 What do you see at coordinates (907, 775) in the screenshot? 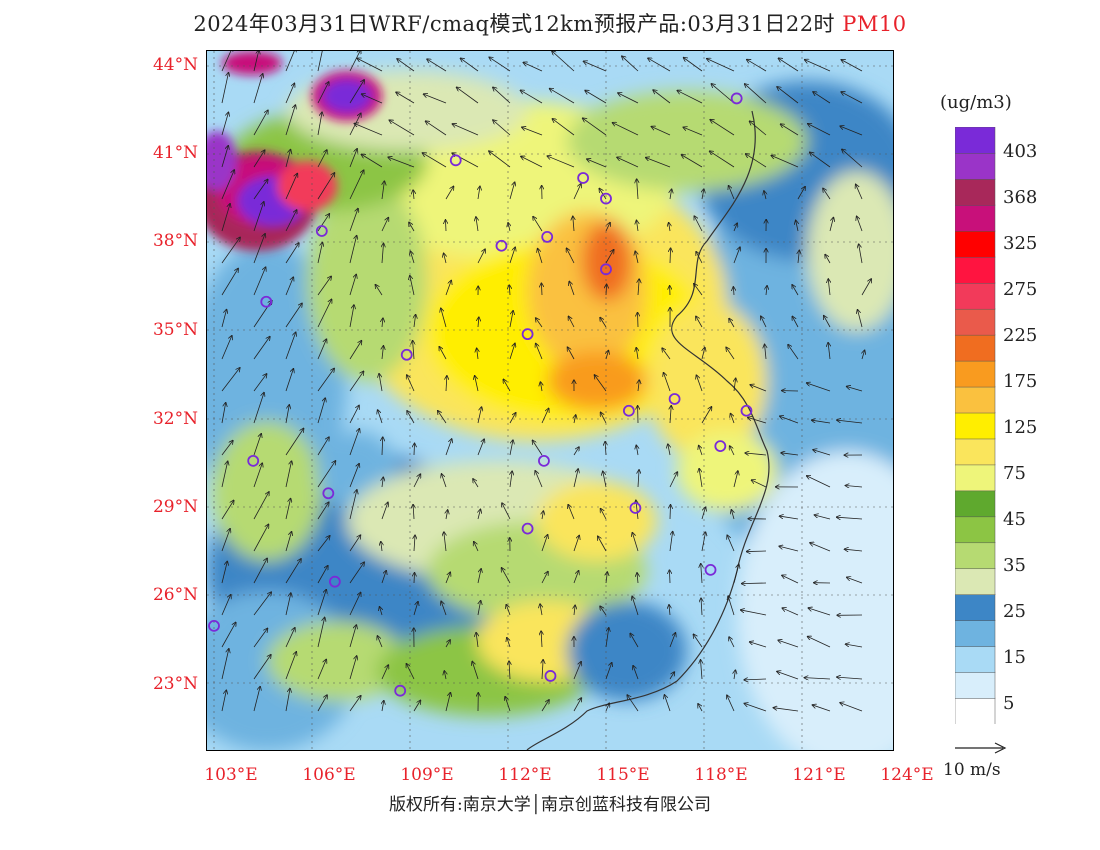
I see `lon-label: 124°E` at bounding box center [907, 775].